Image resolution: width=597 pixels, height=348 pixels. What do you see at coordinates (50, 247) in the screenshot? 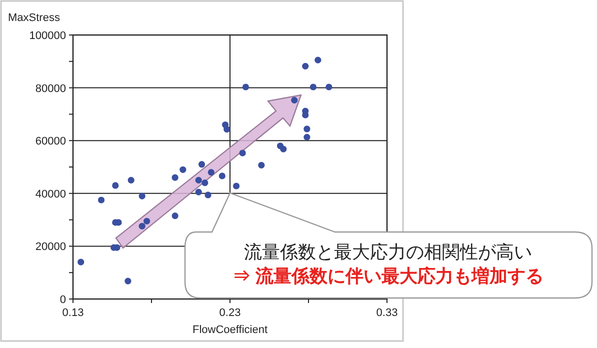
I see `y-tick-label: 20000` at bounding box center [50, 247].